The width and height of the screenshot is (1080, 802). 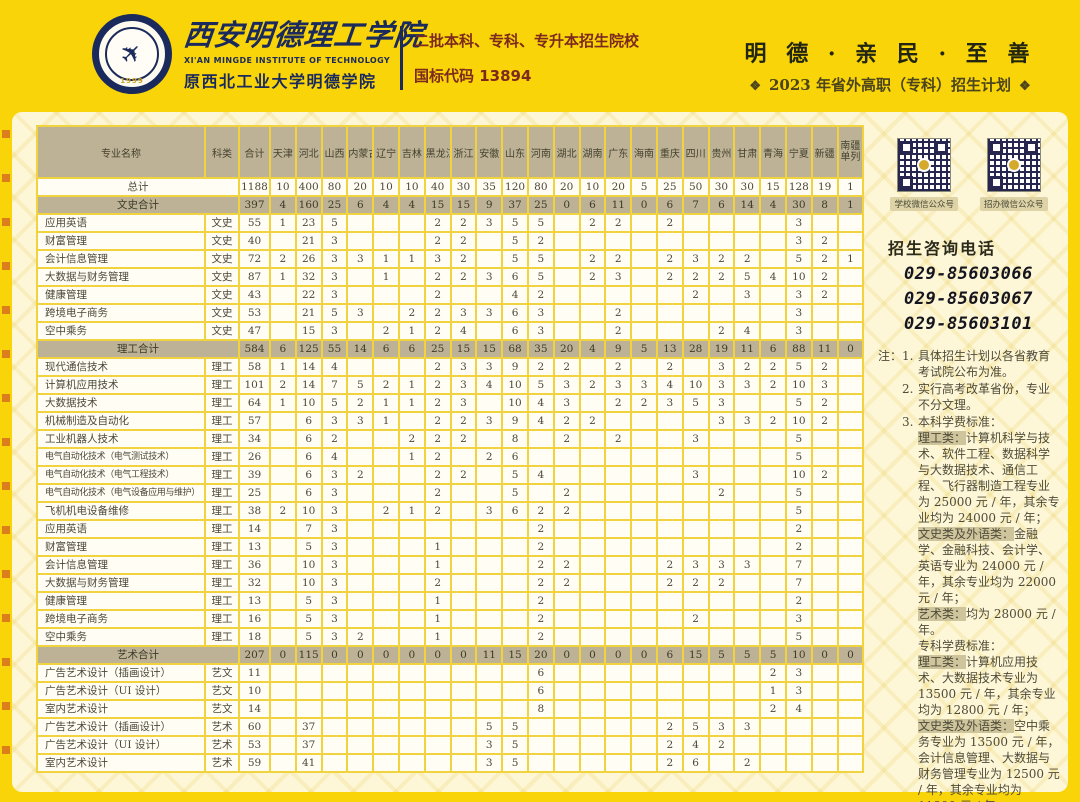 What do you see at coordinates (924, 204) in the screenshot?
I see `qr-label-school: 学校微信公众号` at bounding box center [924, 204].